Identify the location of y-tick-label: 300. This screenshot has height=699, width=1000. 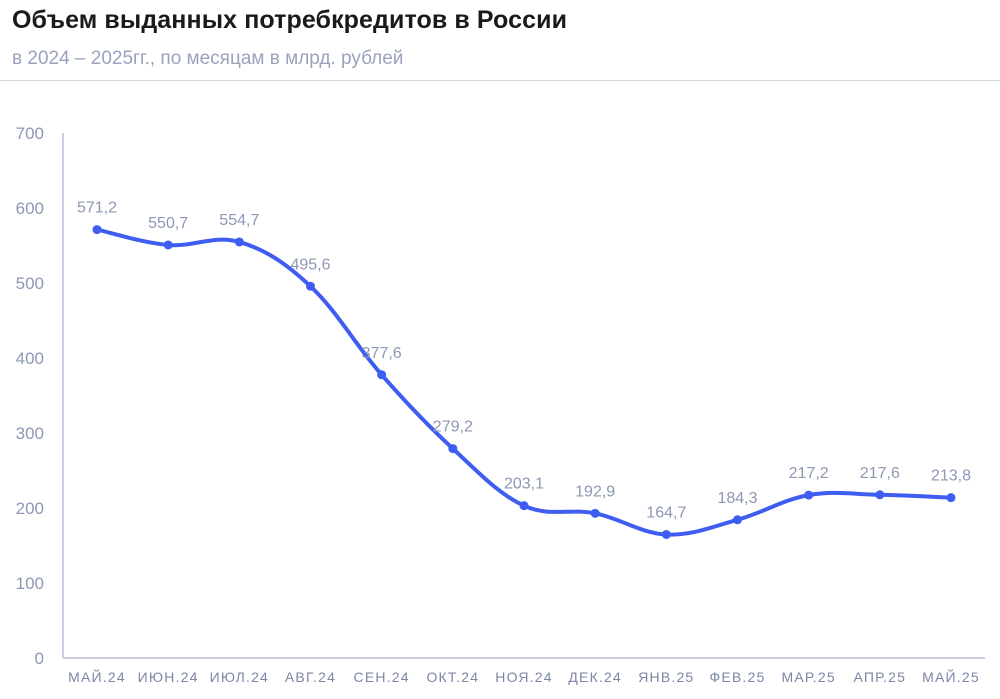
(30, 433).